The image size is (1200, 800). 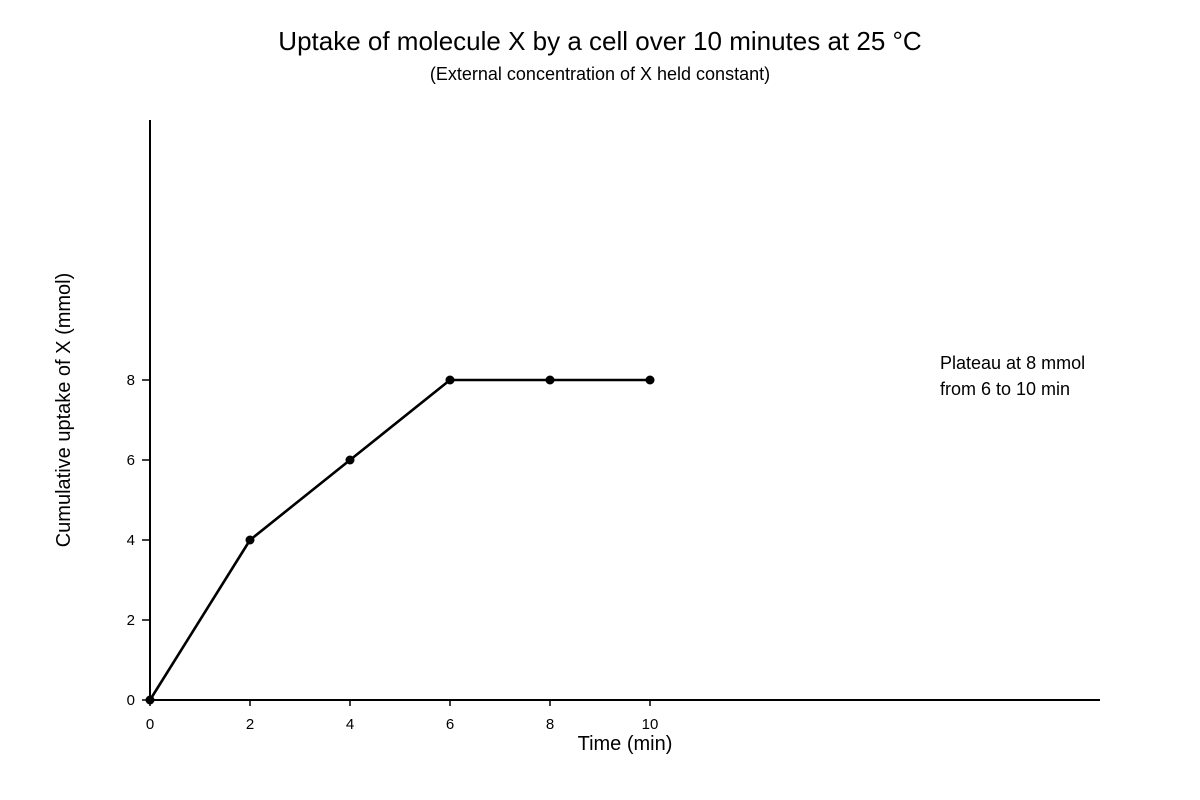 What do you see at coordinates (350, 724) in the screenshot?
I see `x-tick-label: 4` at bounding box center [350, 724].